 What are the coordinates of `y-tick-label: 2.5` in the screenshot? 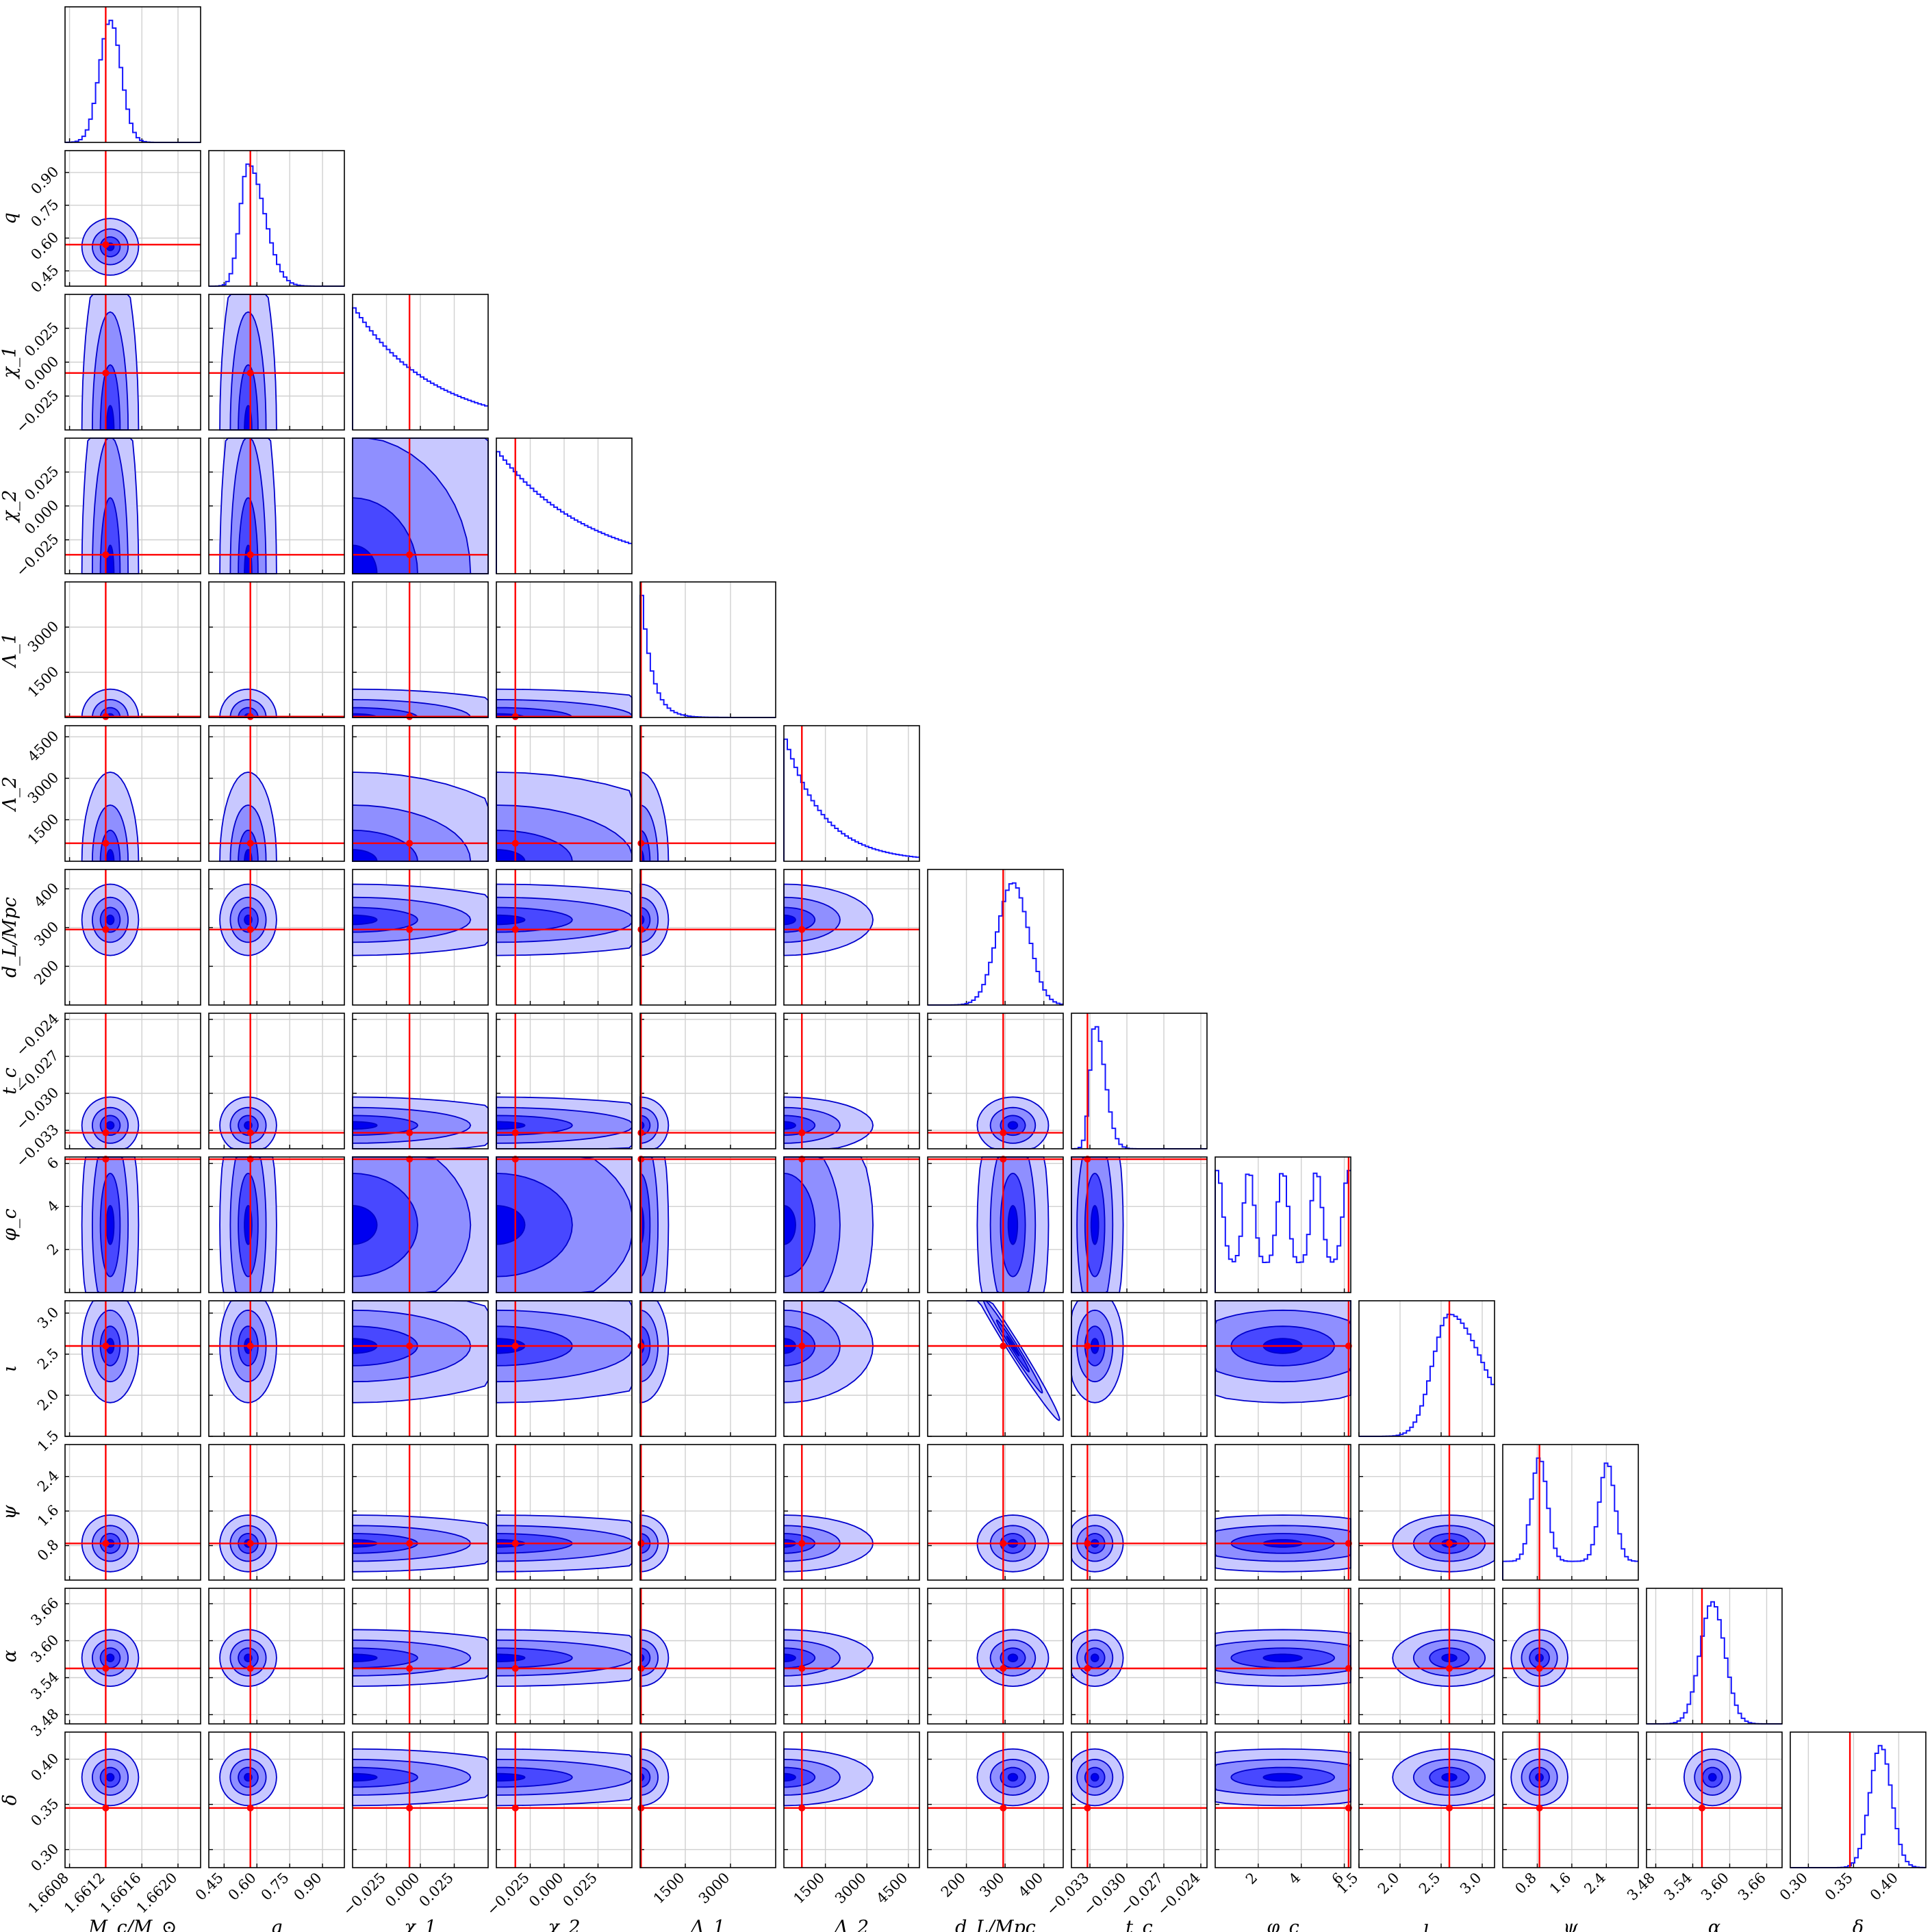 It's located at (48, 1359).